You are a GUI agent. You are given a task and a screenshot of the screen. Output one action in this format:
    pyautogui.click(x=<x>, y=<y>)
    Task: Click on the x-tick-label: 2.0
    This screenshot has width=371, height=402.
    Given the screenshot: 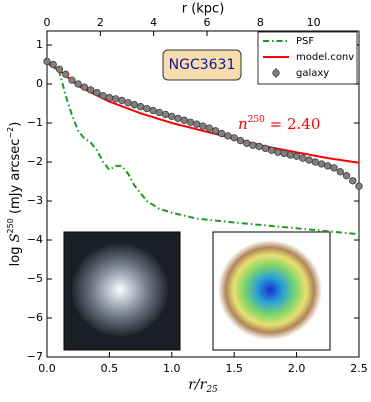 What is the action you would take?
    pyautogui.click(x=297, y=368)
    